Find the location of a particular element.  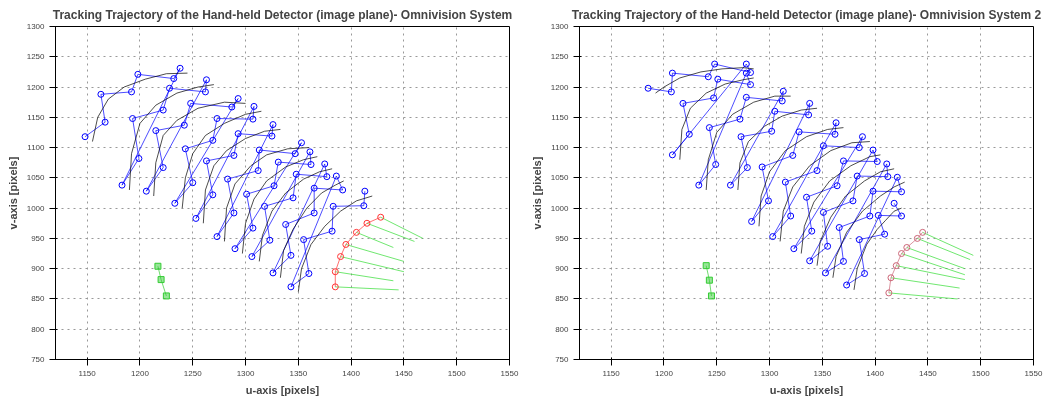

chart-title: Tracking Trajectory of the Hand-held Detector (image plane)- Omnivision System is located at coordinates (282, 14).